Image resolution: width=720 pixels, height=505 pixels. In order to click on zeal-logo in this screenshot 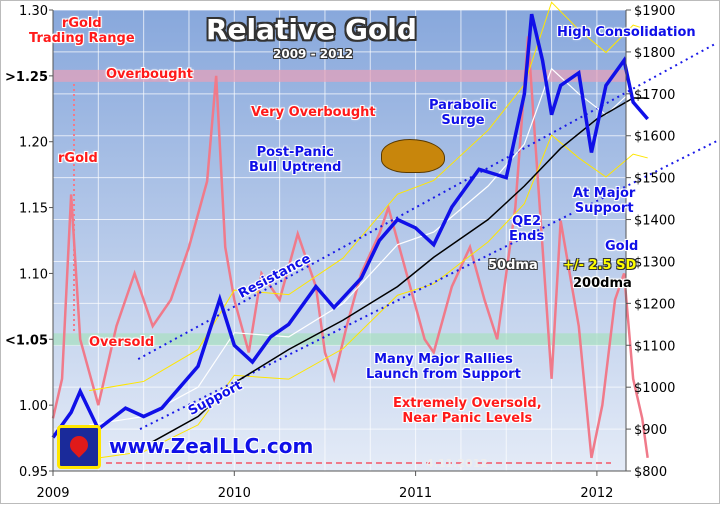, I will do `click(79, 447)`.